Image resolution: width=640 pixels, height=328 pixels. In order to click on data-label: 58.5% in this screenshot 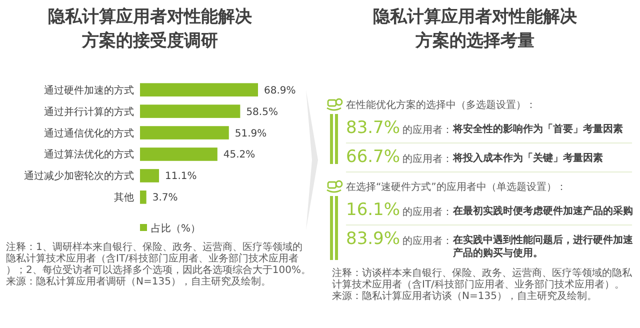, I will do `click(262, 112)`.